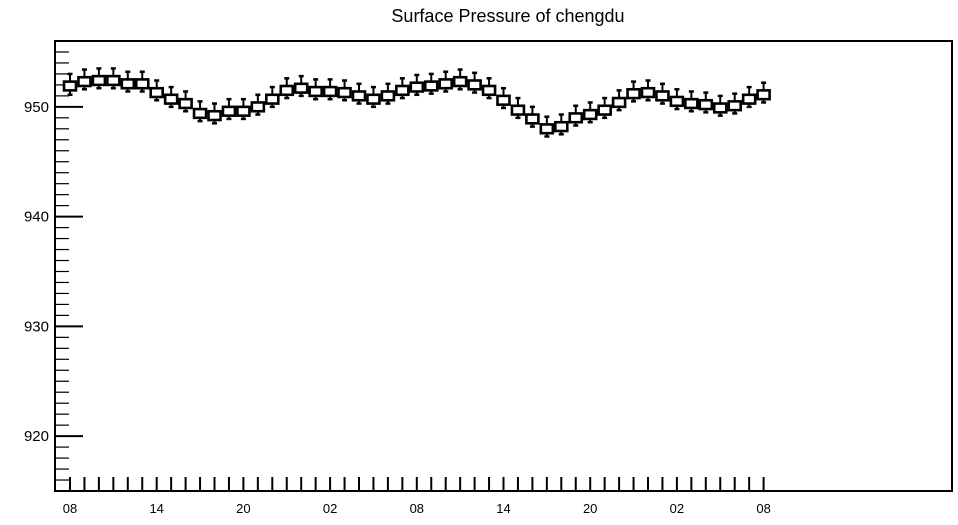 This screenshot has width=958, height=525. I want to click on x-axis: 08 14 20 02 08 14 20 02 08, so click(417, 496).